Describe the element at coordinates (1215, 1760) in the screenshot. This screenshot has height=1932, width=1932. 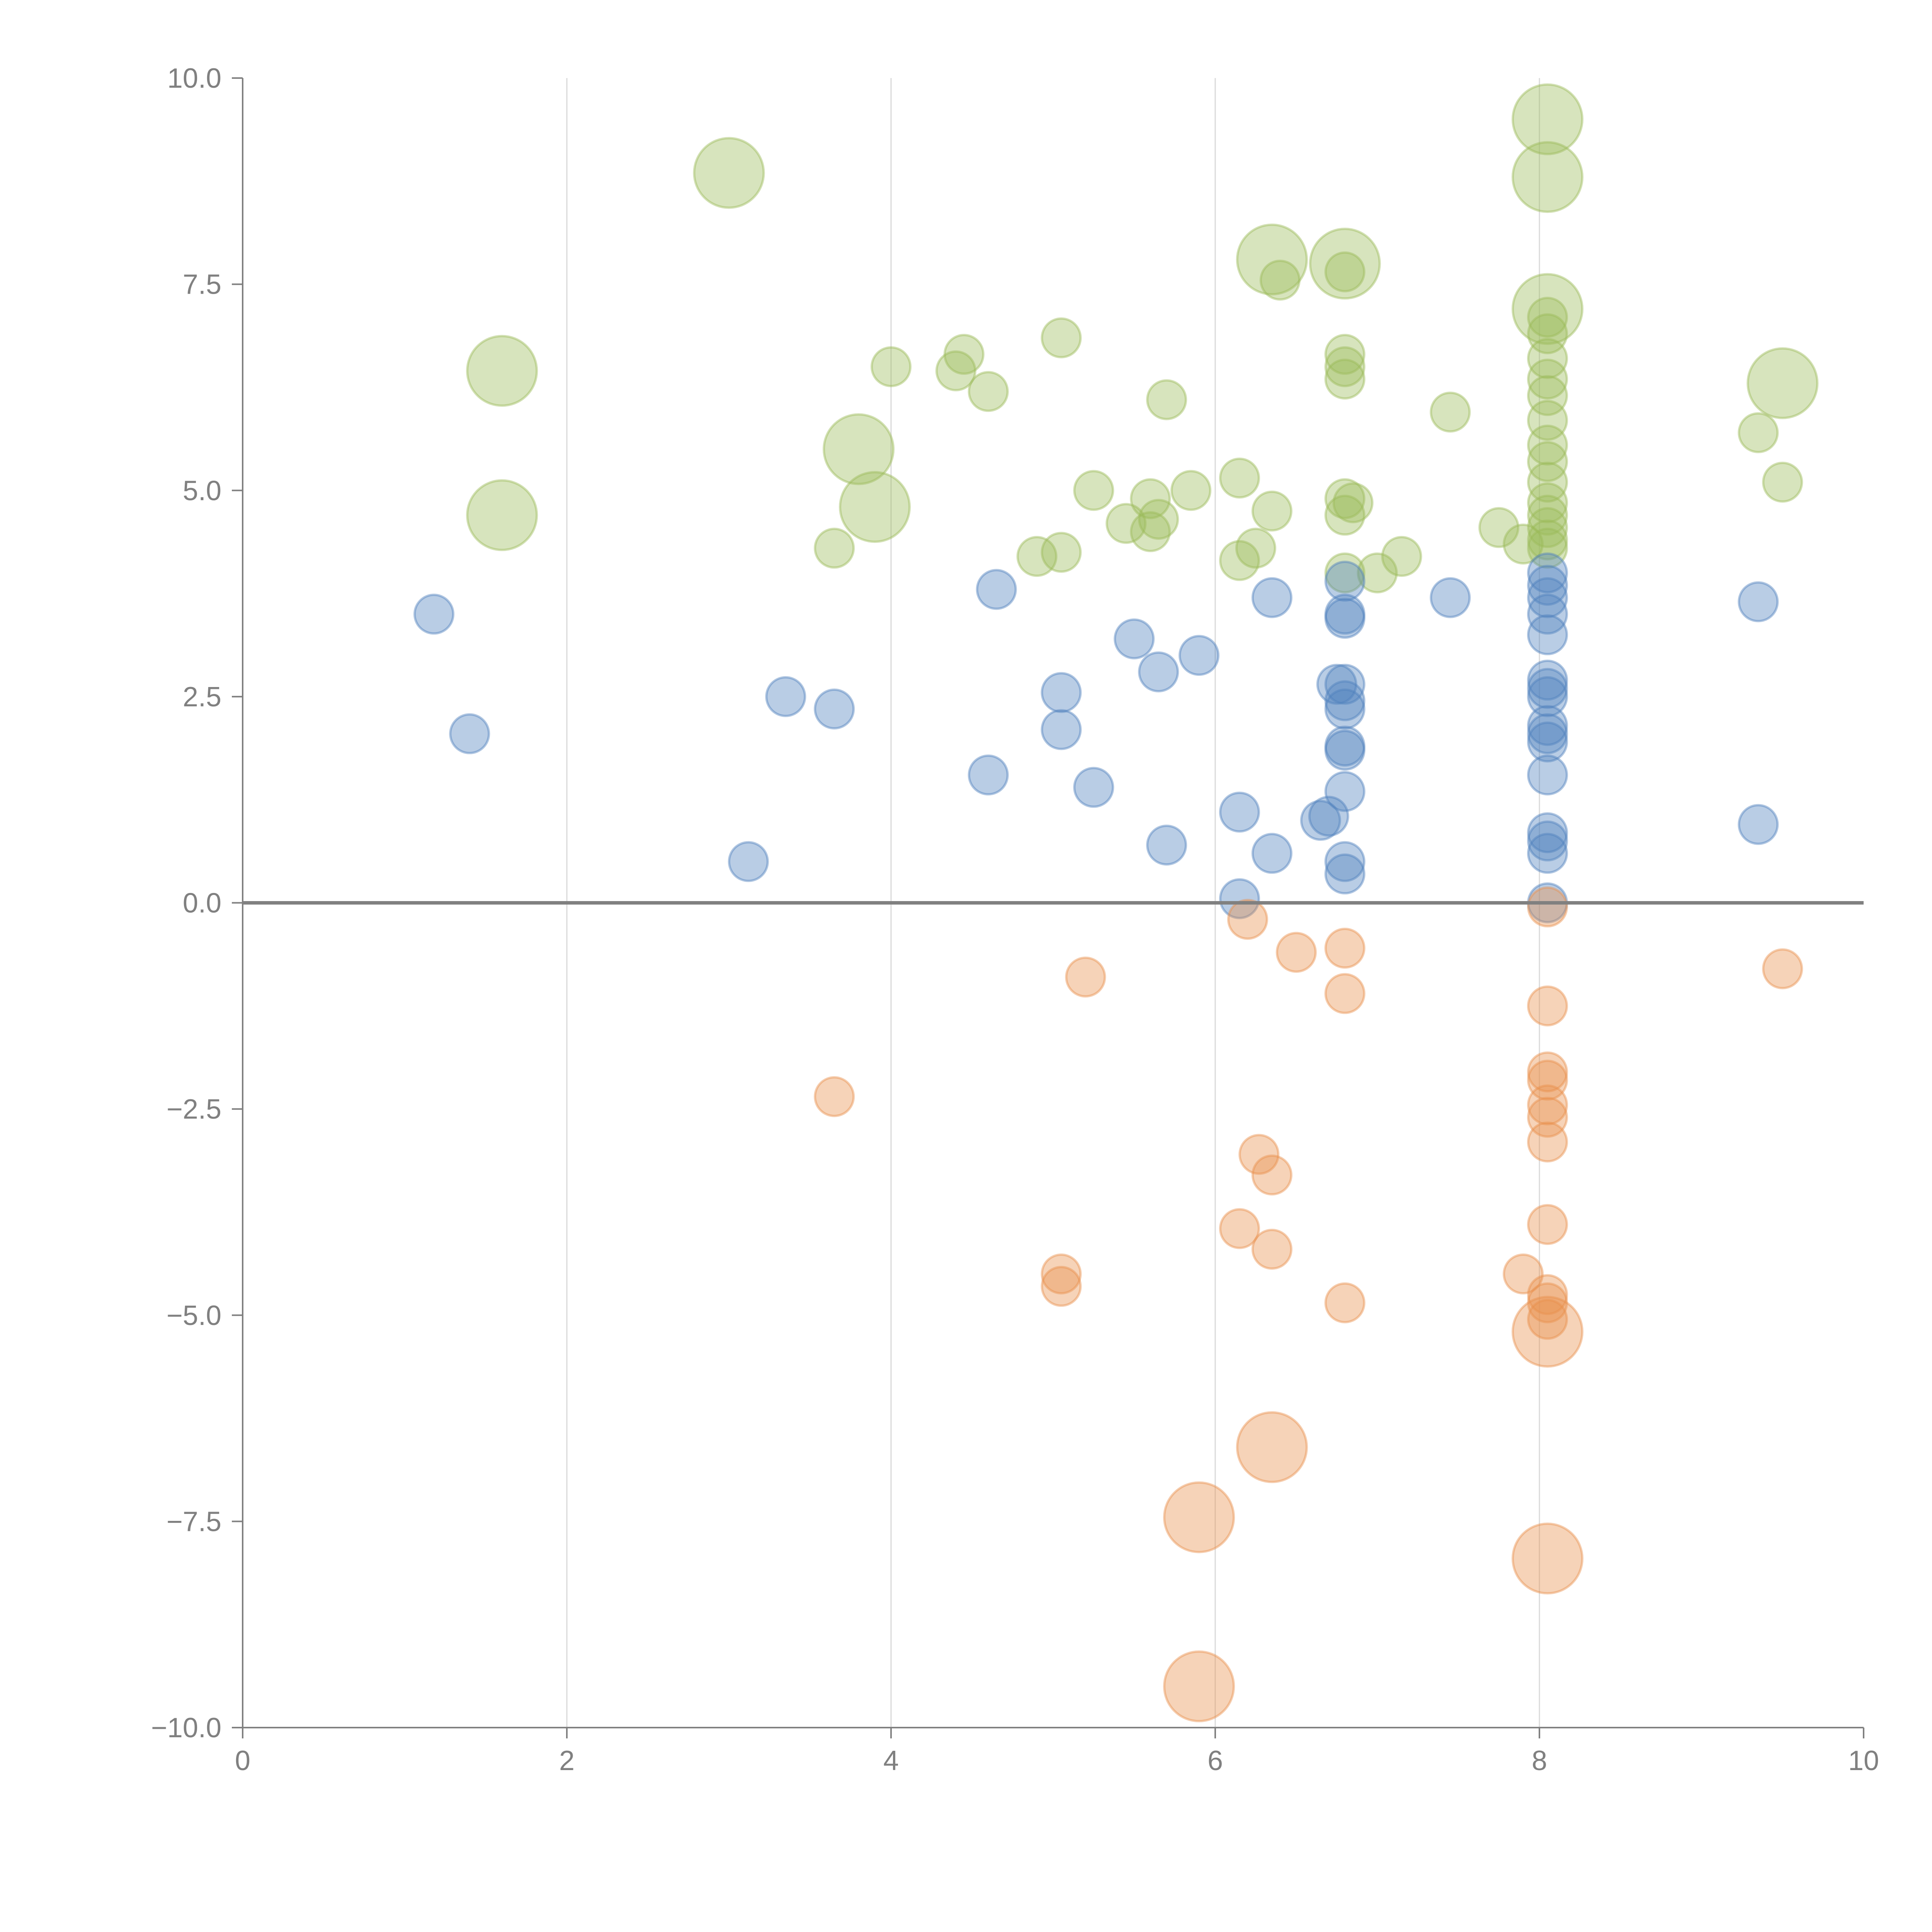
I see `x-tick-label: 6` at that location.